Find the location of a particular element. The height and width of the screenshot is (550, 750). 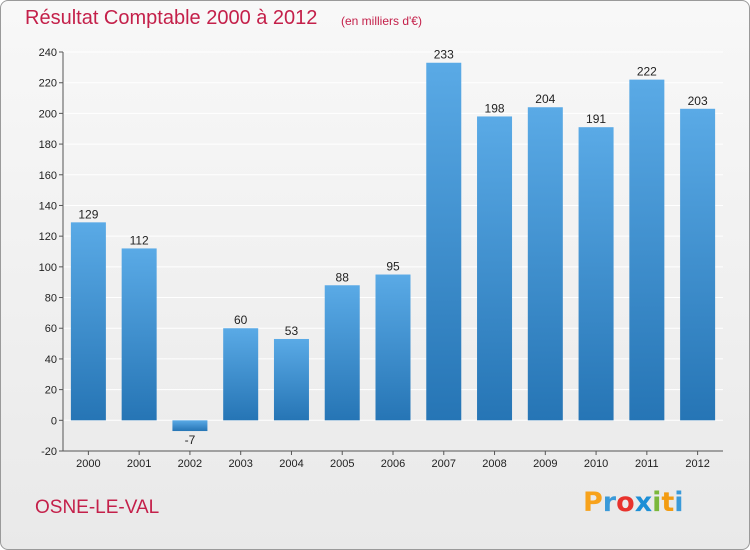

y-tick-label: 180 is located at coordinates (48, 145).